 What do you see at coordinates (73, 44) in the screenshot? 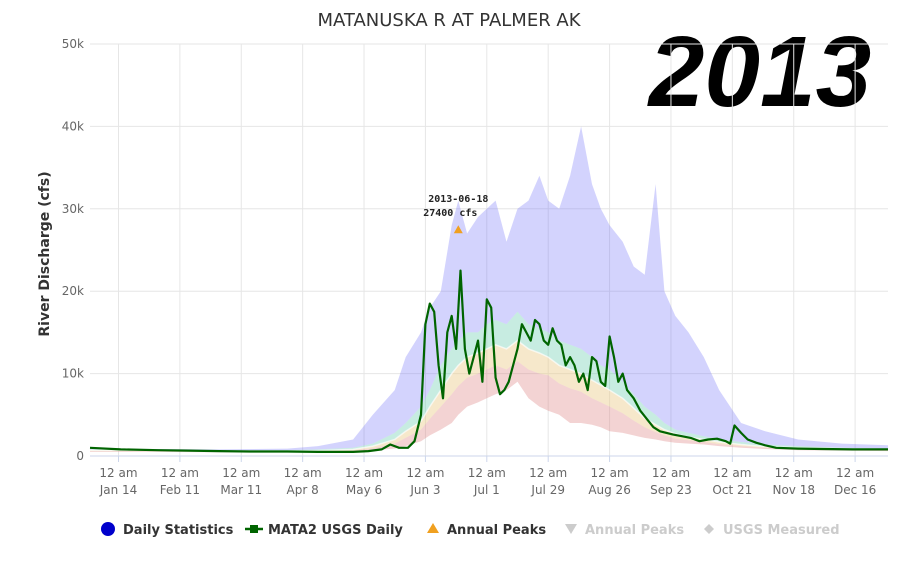
I see `y-tick-label: 50k` at bounding box center [73, 44].